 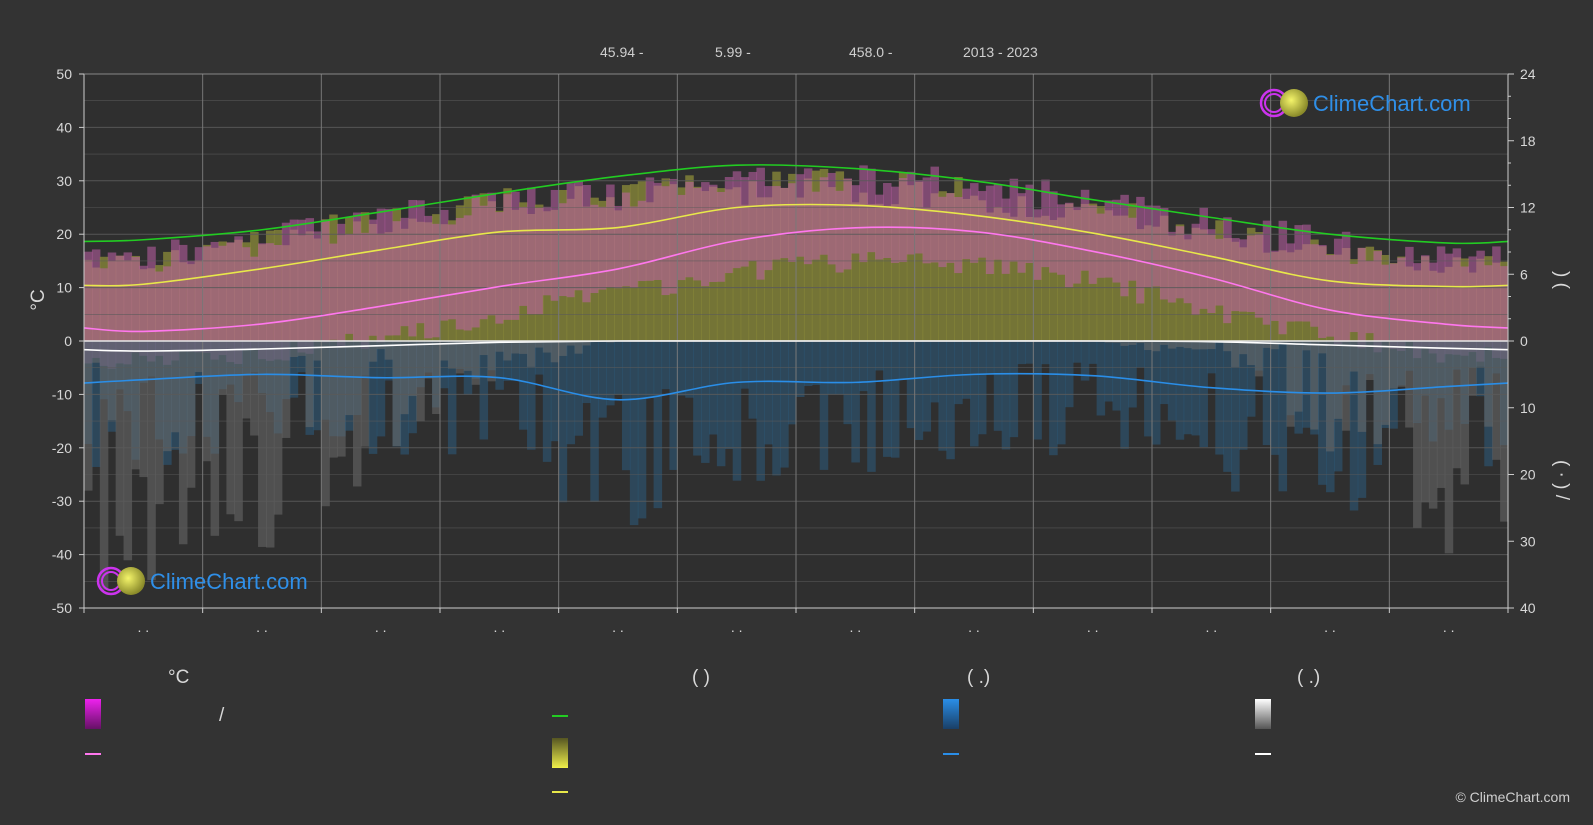 I want to click on right-precip-tick-label: 20, so click(x=1528, y=475).